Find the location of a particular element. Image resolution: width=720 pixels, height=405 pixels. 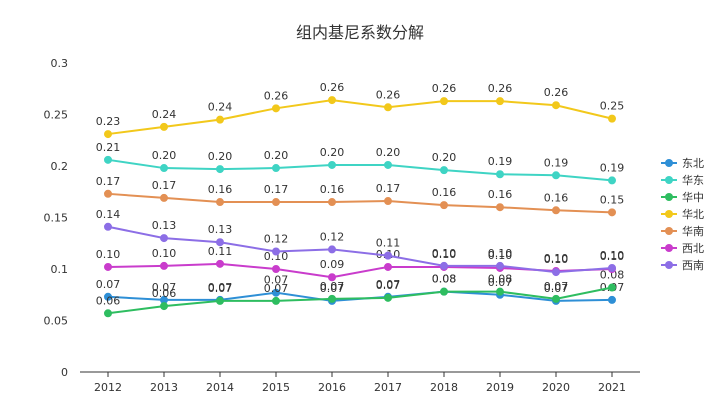

x-tick-label: 2018 is located at coordinates (444, 387).